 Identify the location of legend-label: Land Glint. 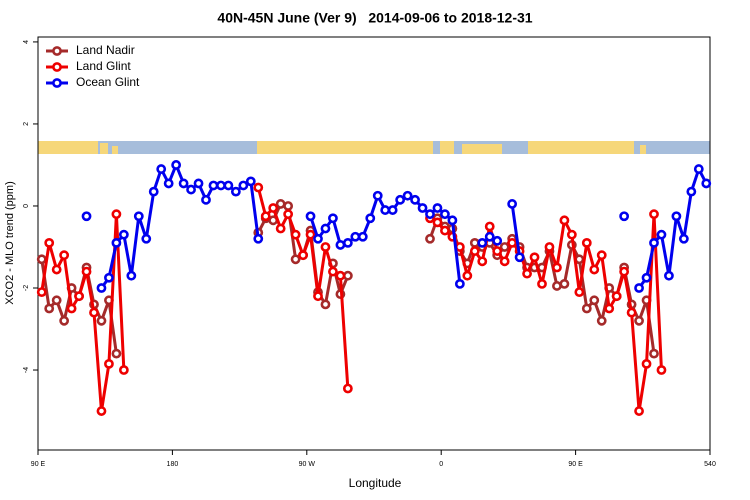
(103, 66).